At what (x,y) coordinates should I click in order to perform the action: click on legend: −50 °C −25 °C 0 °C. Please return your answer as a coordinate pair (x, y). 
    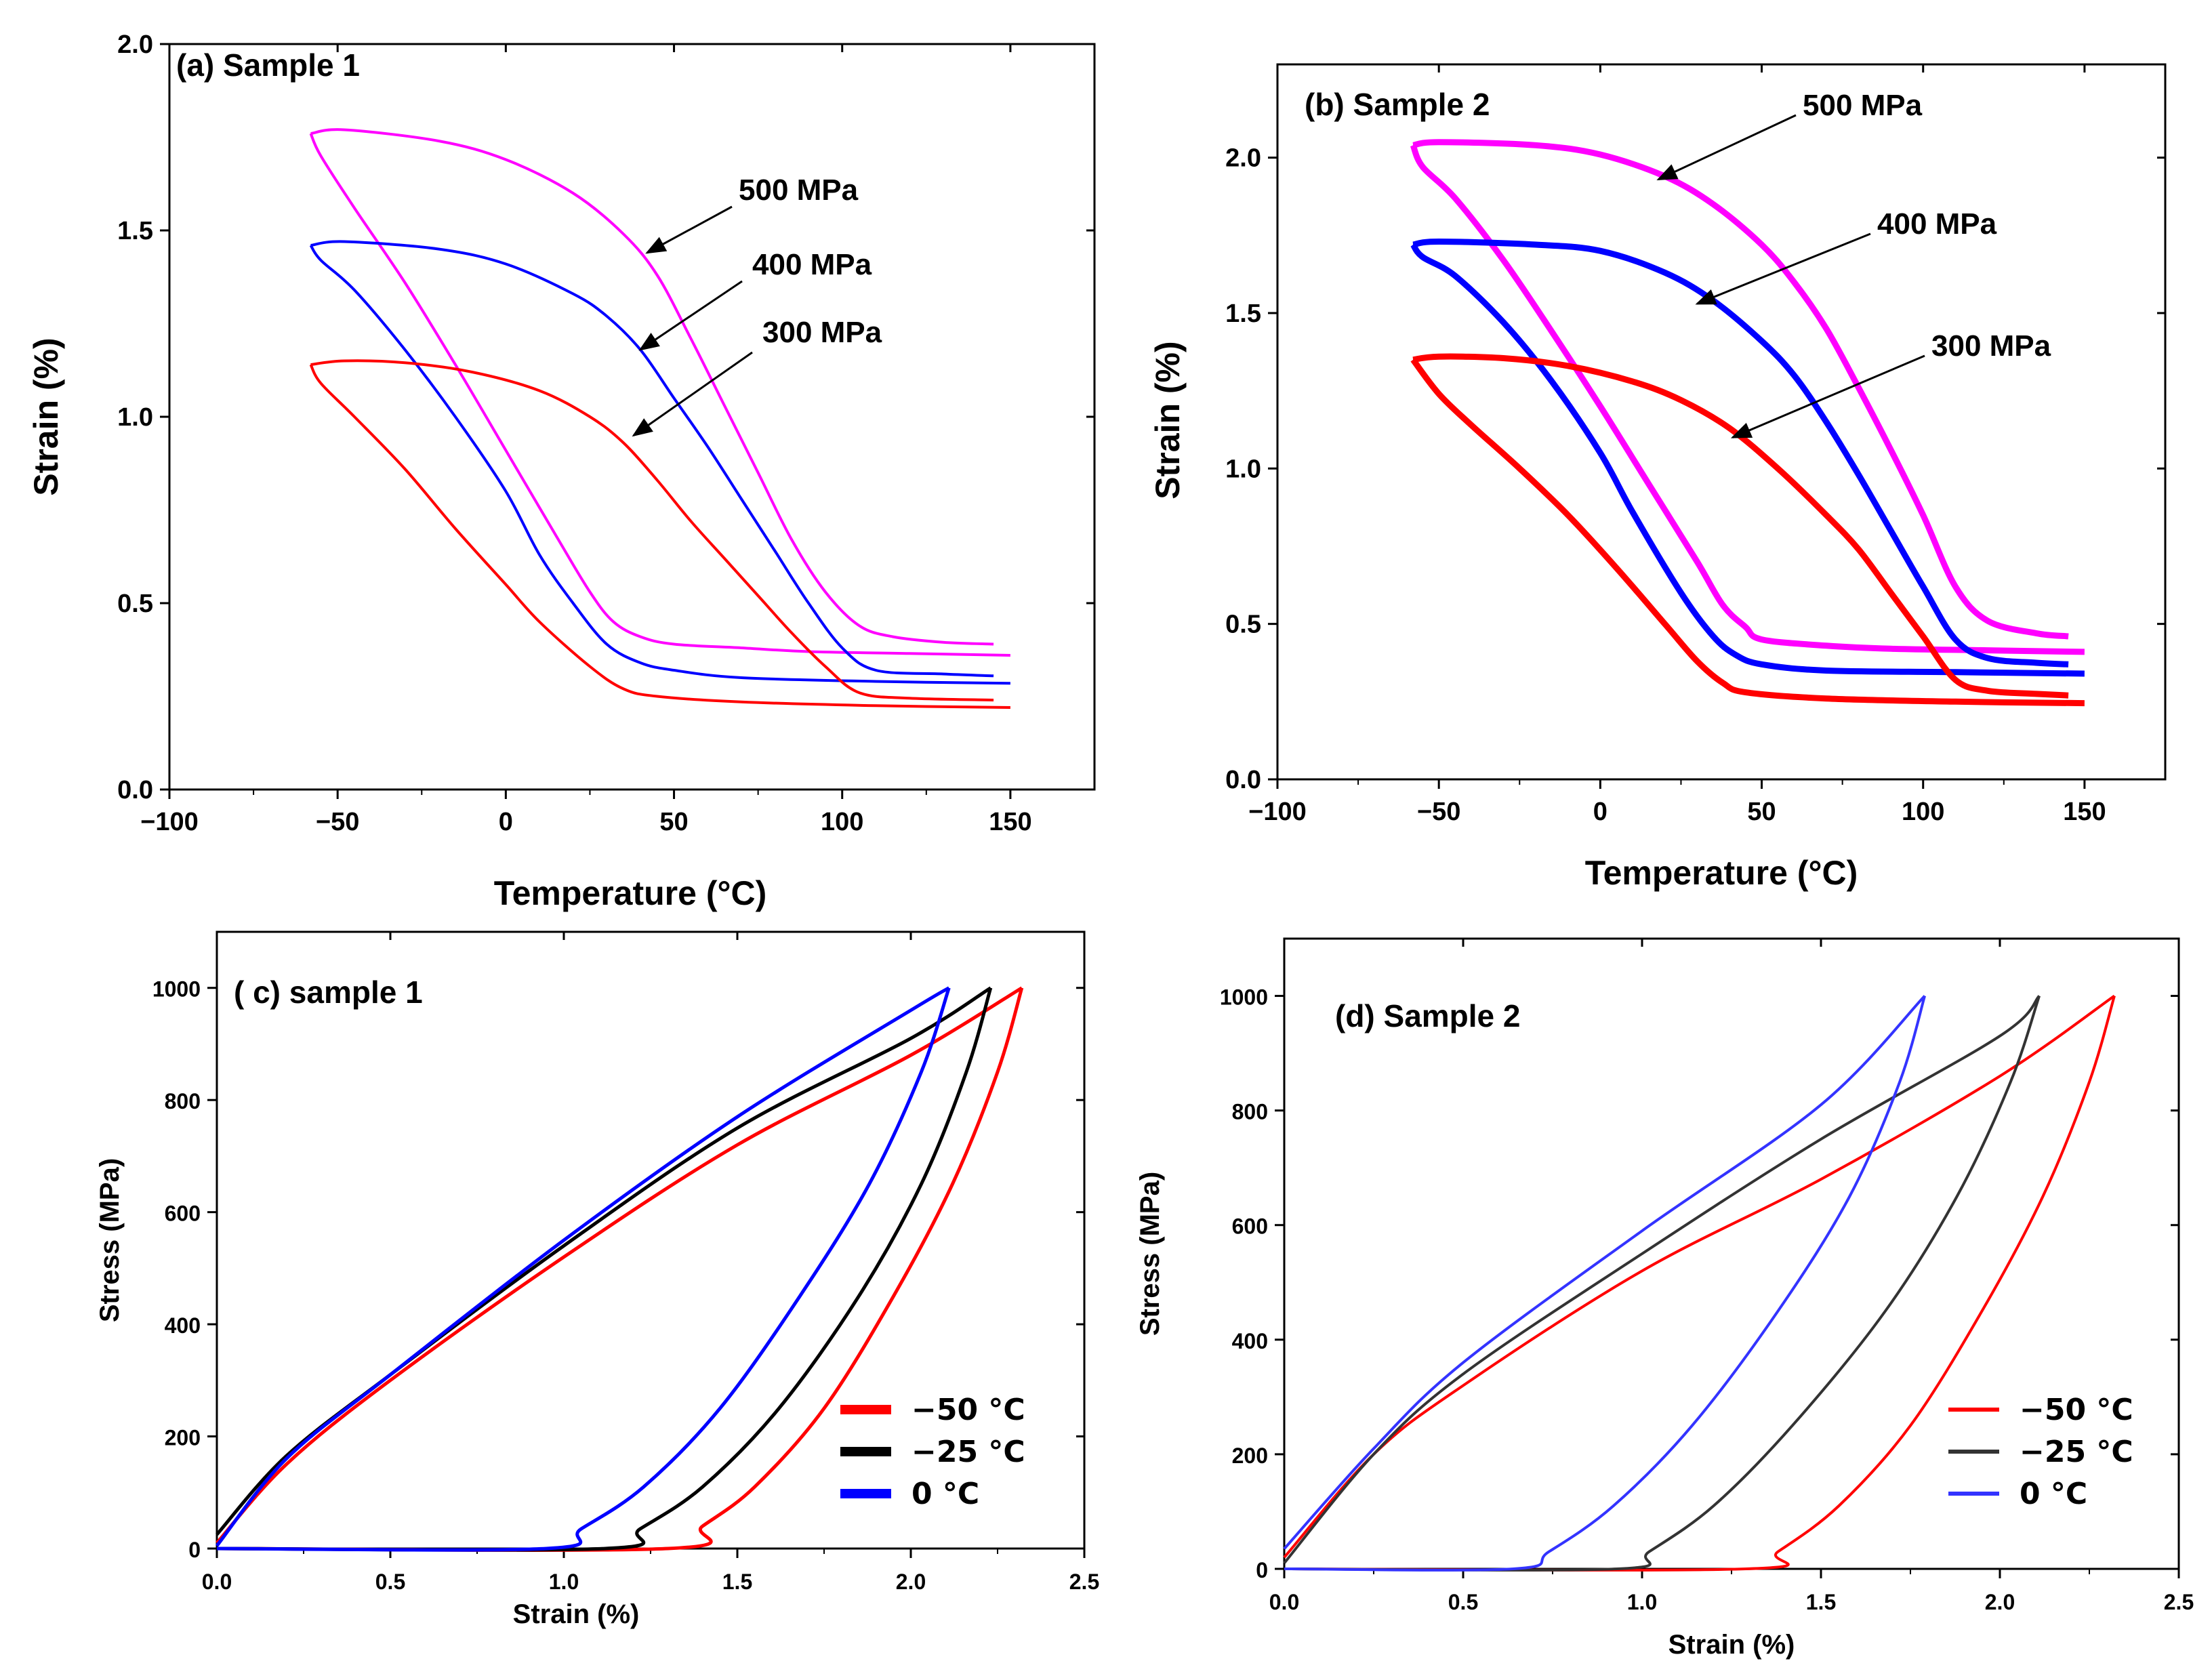
    Looking at the image, I should click on (2041, 1452).